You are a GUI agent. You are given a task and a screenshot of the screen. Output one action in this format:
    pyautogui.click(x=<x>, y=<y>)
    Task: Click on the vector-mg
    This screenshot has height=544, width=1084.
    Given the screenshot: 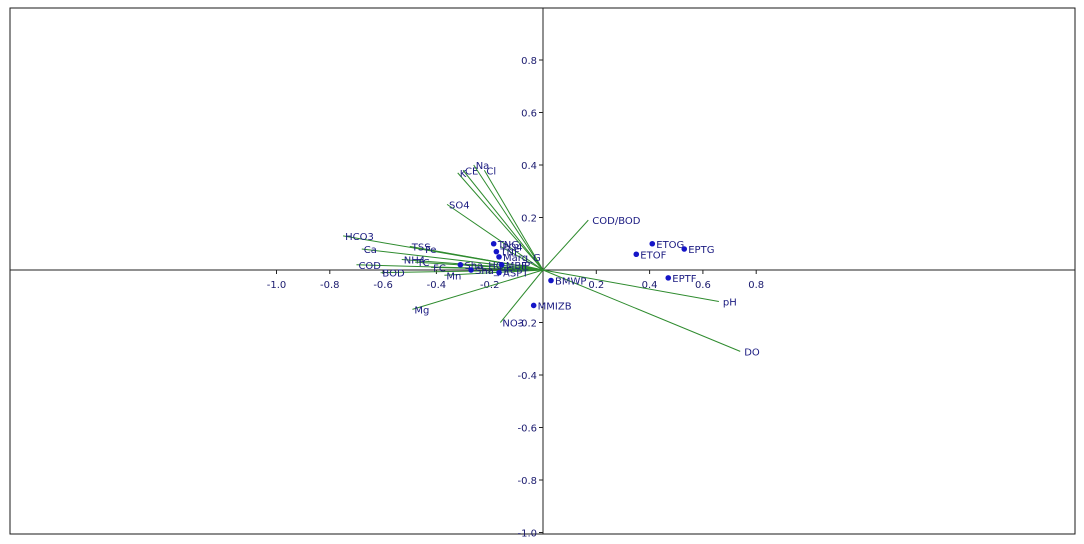 What is the action you would take?
    pyautogui.click(x=478, y=289)
    